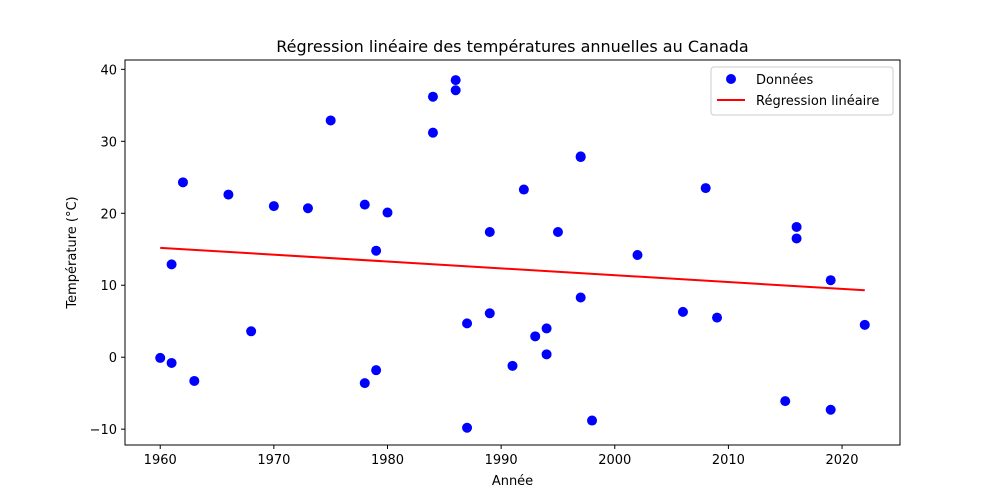 The height and width of the screenshot is (504, 1000). Describe the element at coordinates (108, 214) in the screenshot. I see `y-tick-label-20: 20` at that location.